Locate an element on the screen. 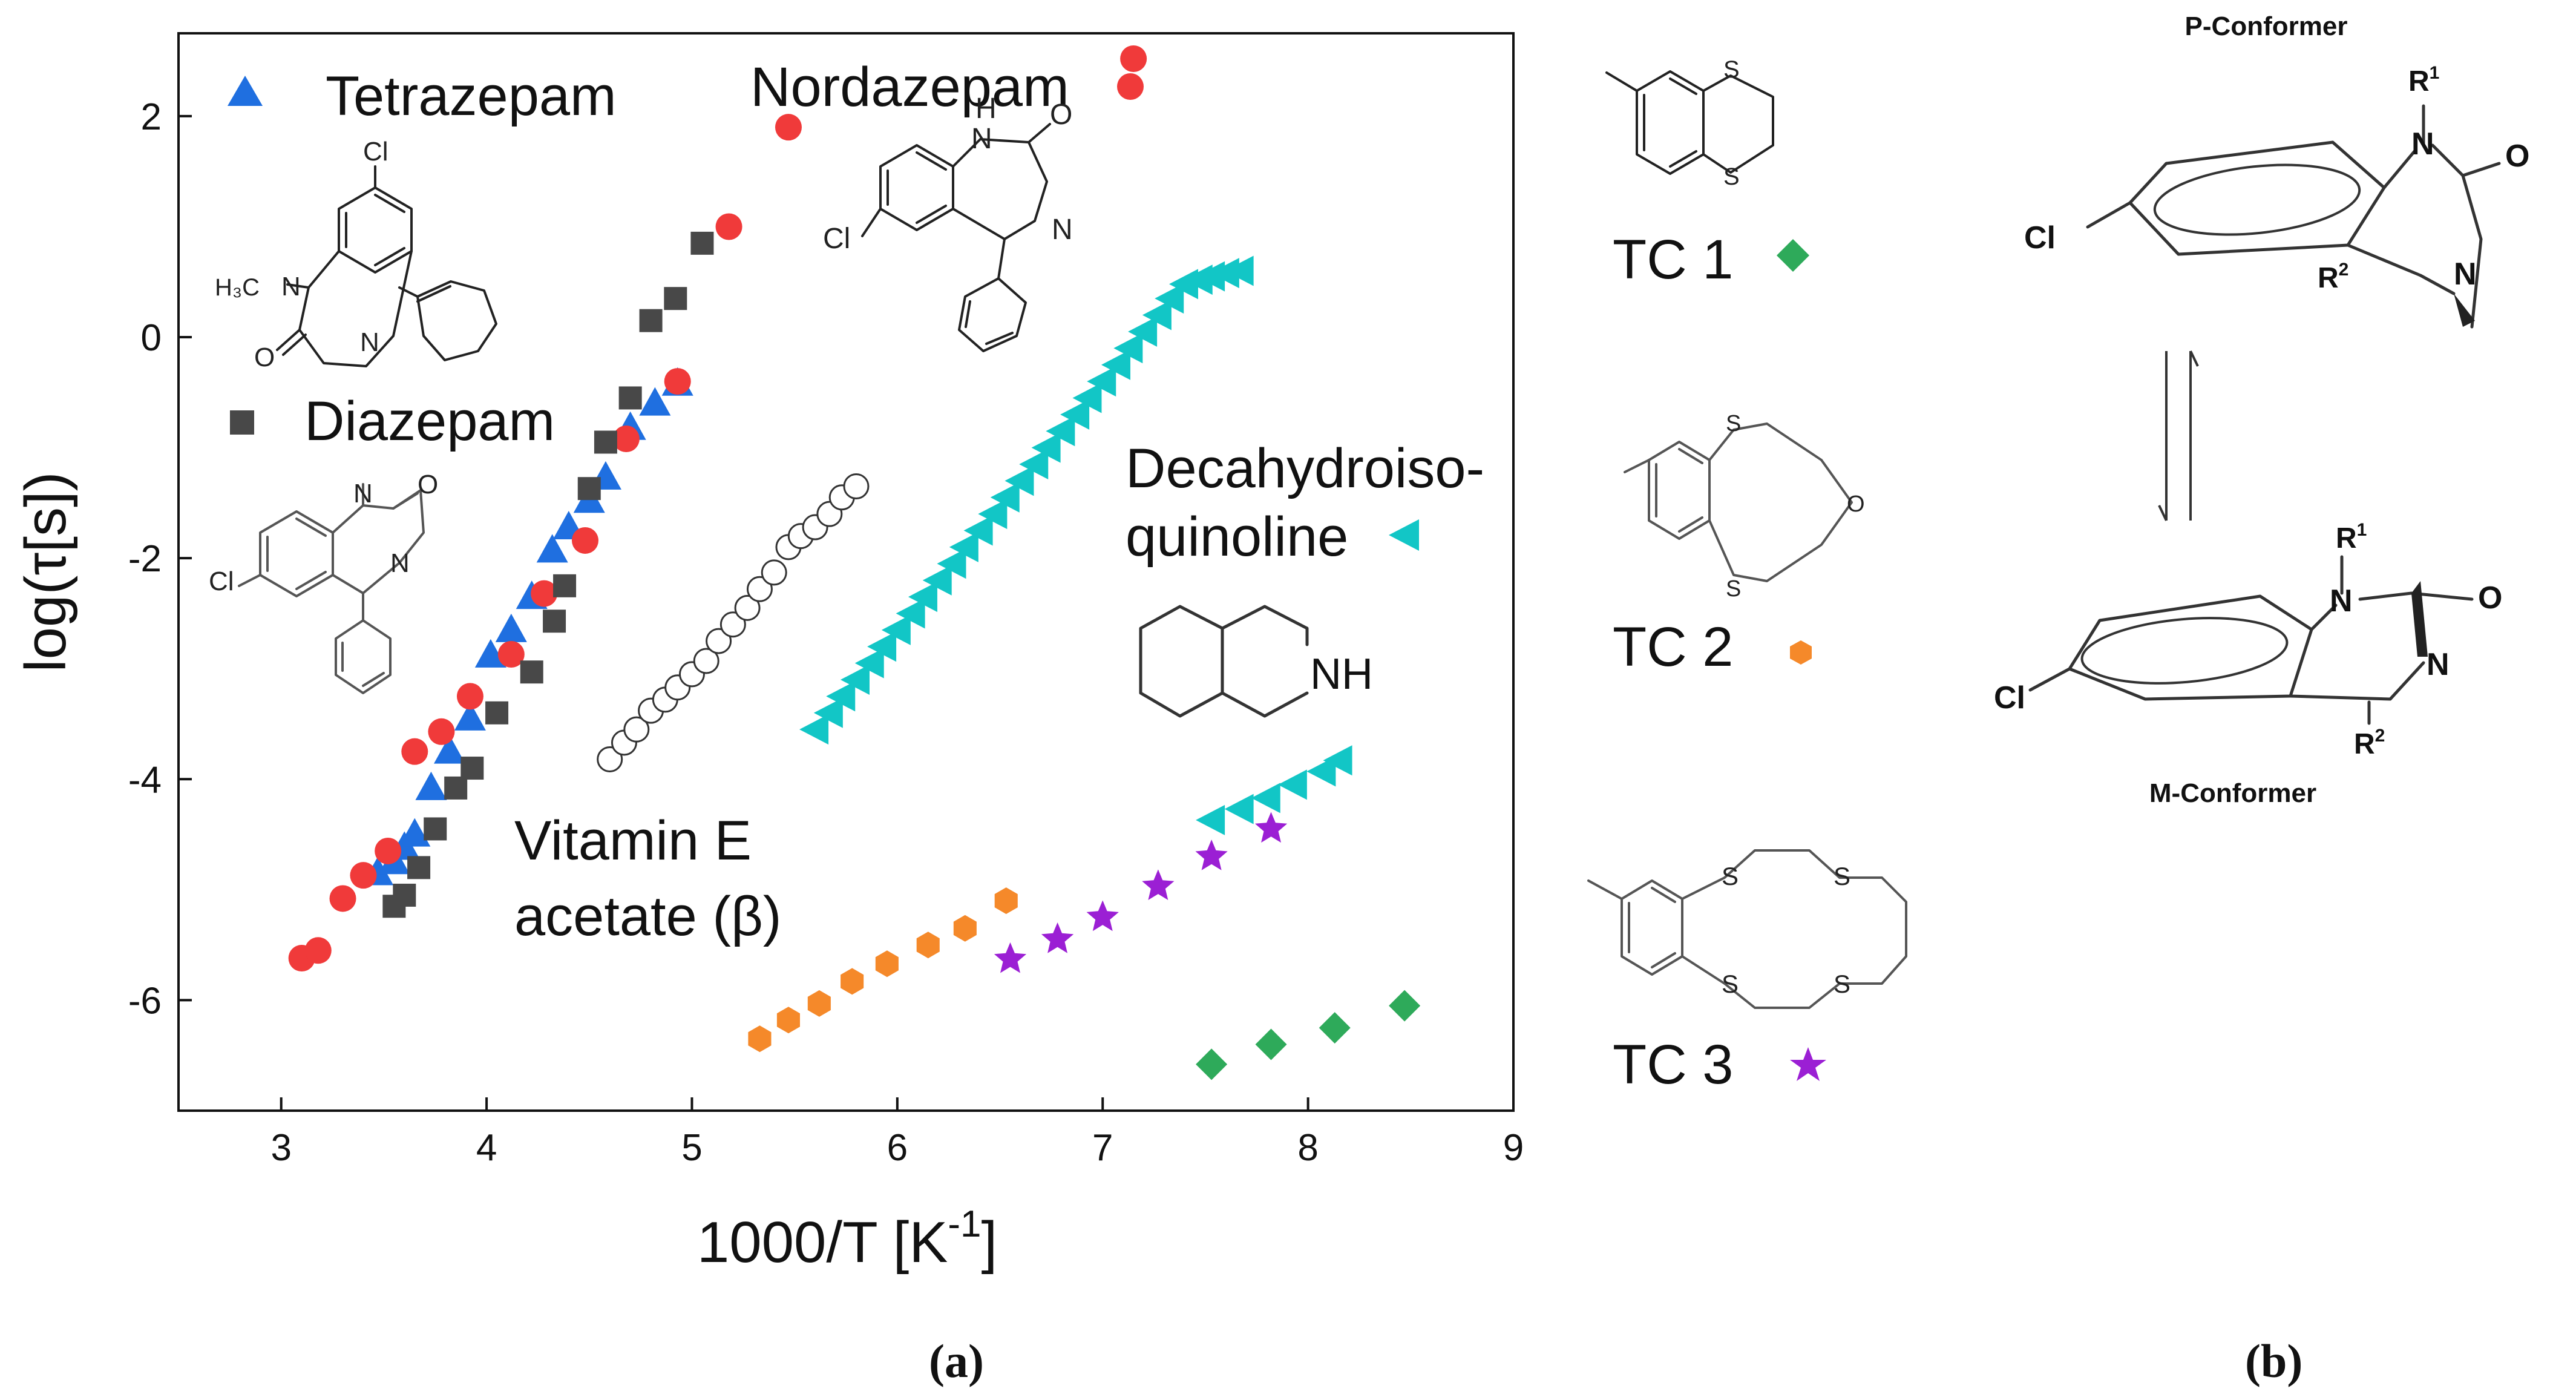  y-tick-label: -2 is located at coordinates (145, 559).